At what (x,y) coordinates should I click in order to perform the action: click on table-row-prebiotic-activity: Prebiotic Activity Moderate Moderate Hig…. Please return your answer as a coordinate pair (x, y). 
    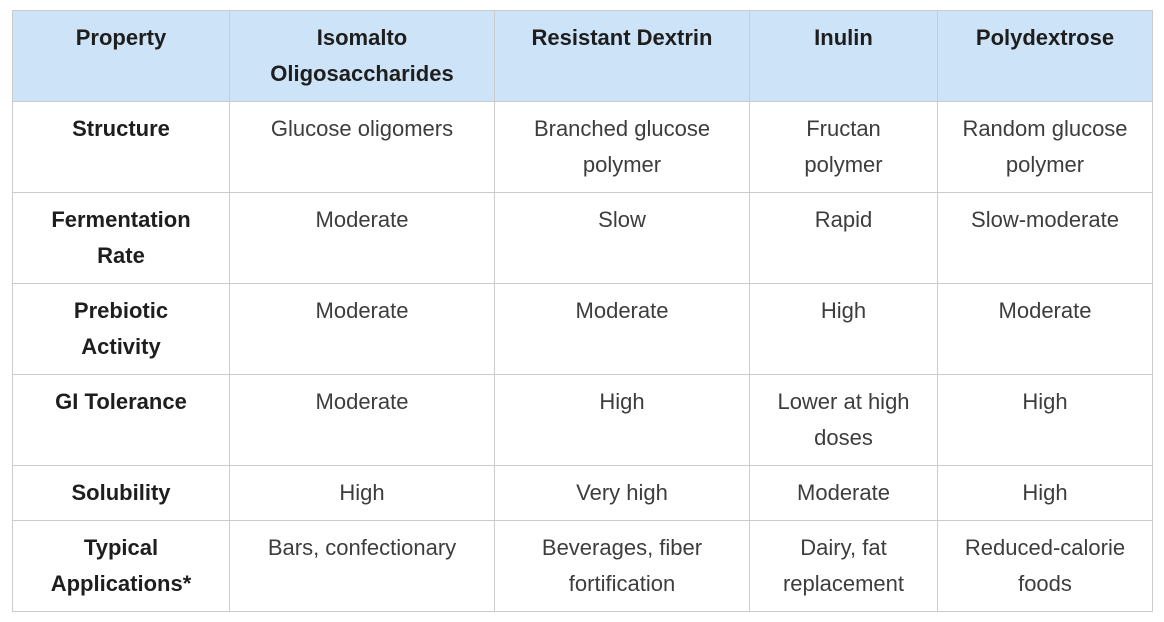
    Looking at the image, I should click on (582, 329).